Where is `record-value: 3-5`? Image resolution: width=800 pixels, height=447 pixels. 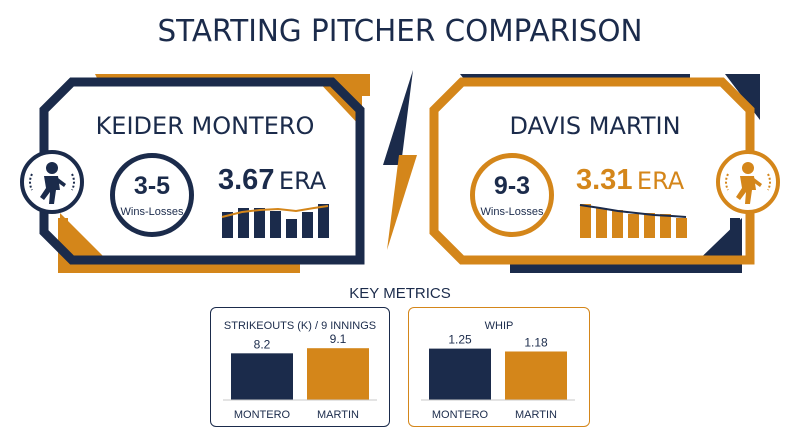 record-value: 3-5 is located at coordinates (152, 186).